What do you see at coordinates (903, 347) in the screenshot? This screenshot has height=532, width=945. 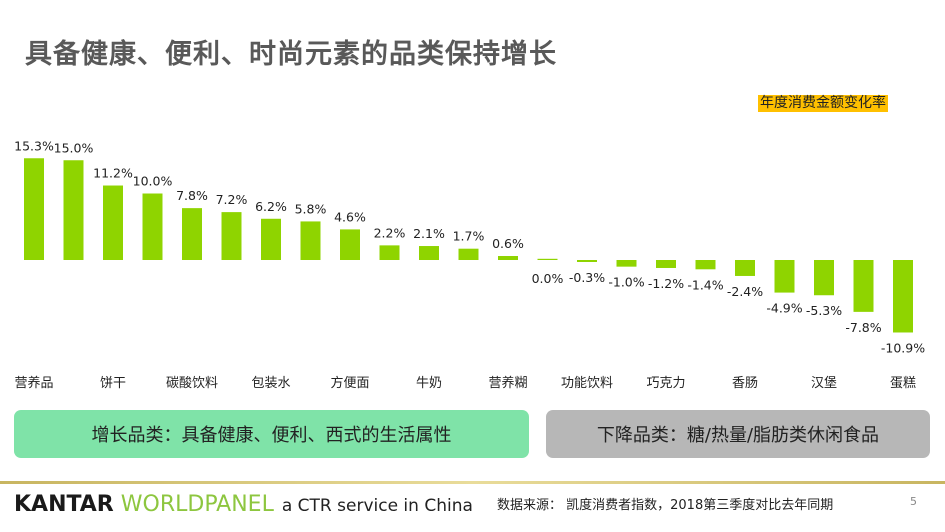 I see `data-label: -10.9%` at bounding box center [903, 347].